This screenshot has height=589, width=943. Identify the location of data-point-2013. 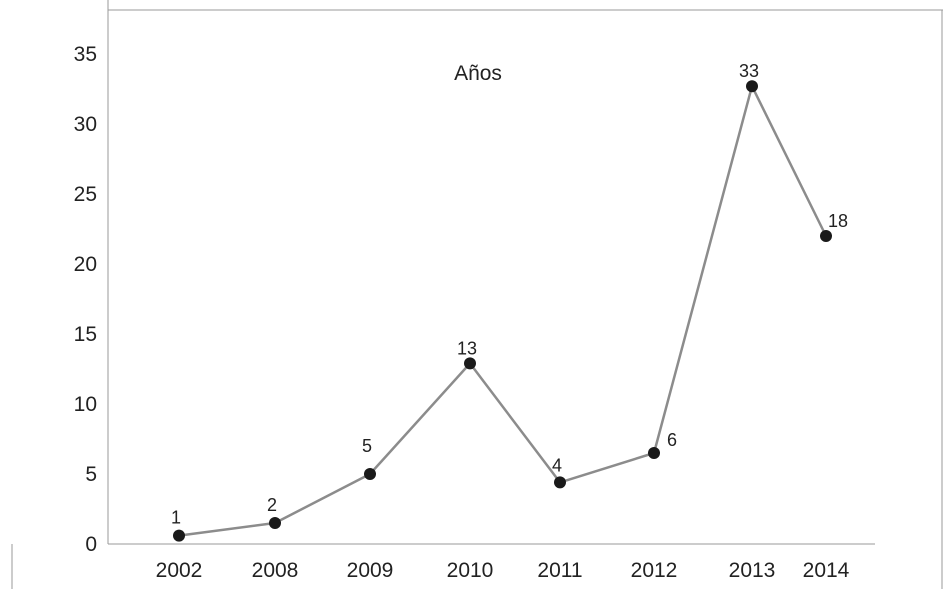
(752, 86).